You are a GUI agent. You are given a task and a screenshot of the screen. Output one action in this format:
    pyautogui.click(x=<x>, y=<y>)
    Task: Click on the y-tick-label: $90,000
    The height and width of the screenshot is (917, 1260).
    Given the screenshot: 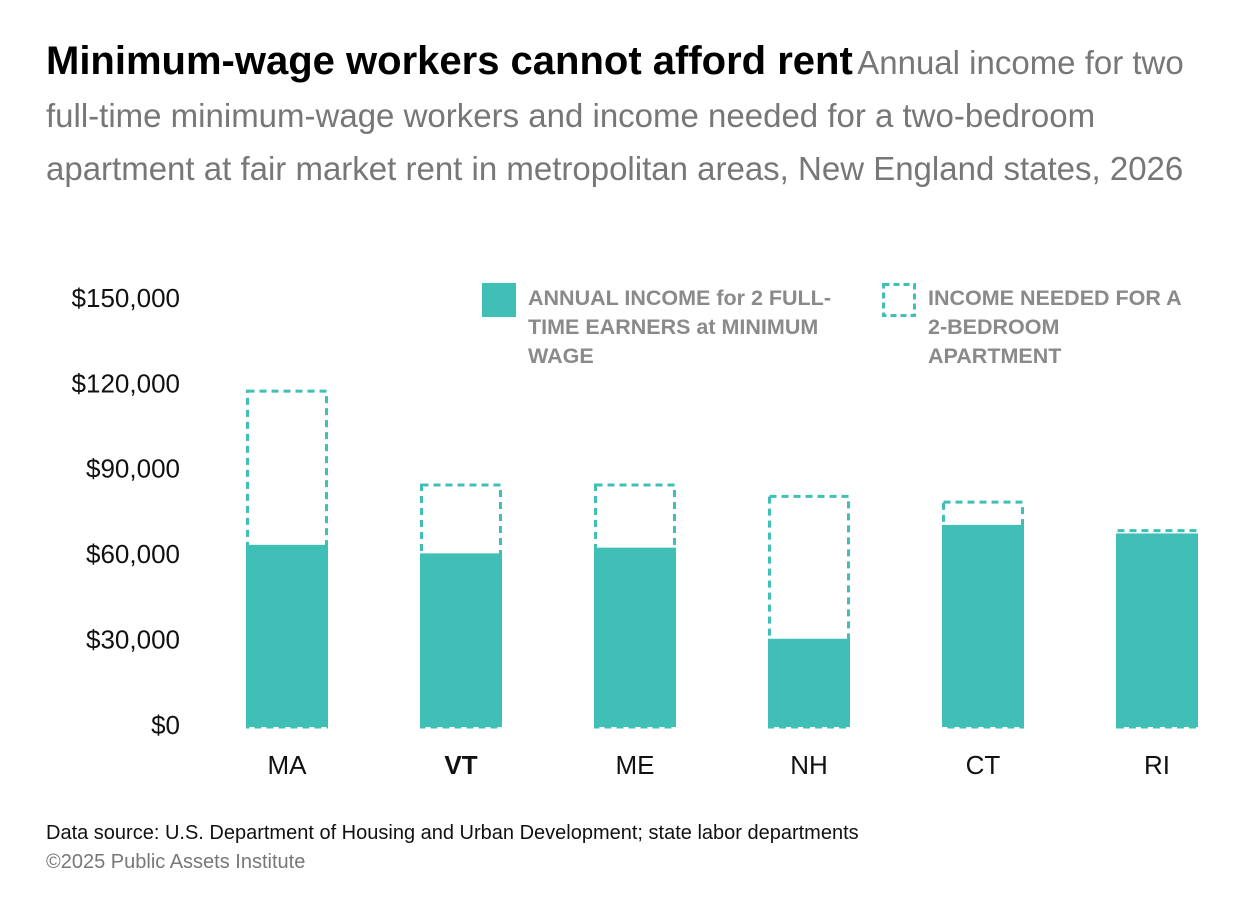 What is the action you would take?
    pyautogui.click(x=133, y=469)
    